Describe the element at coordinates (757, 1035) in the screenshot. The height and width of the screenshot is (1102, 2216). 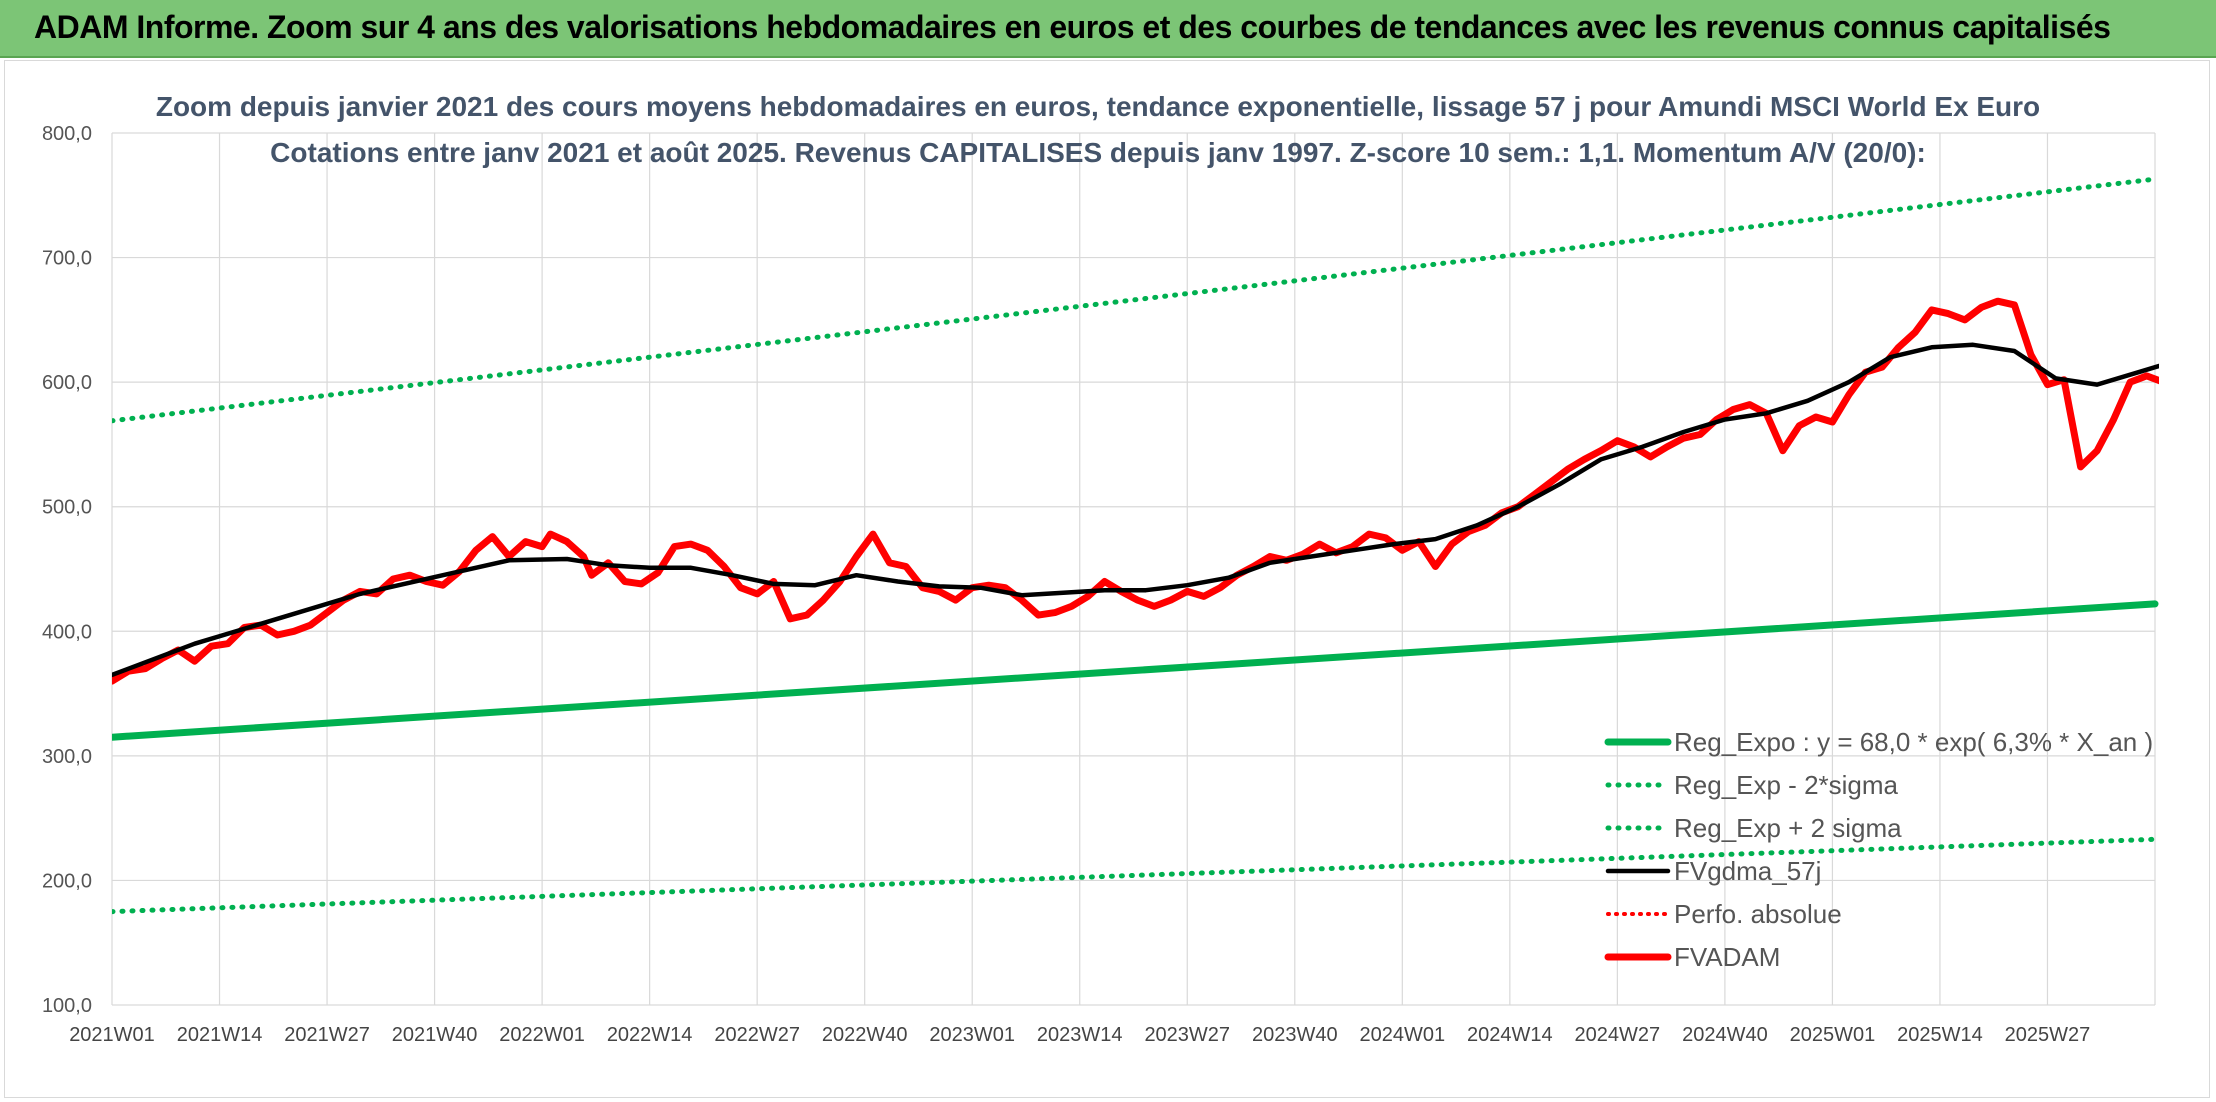
I see `x-tick-label: 2022W27` at that location.